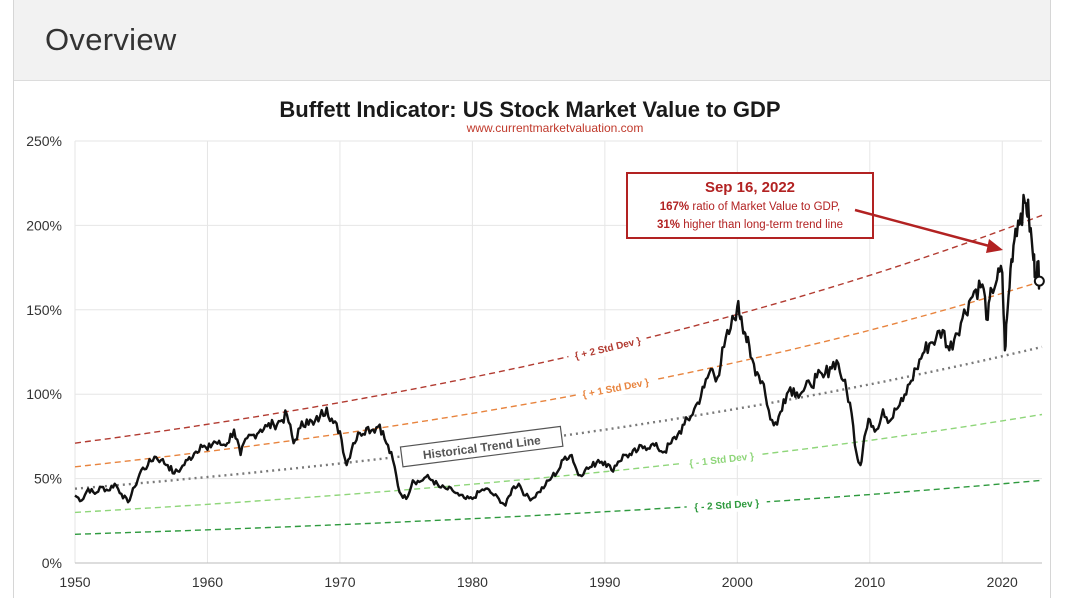 This screenshot has width=1080, height=598. I want to click on x-tick-label: 1950, so click(74, 582).